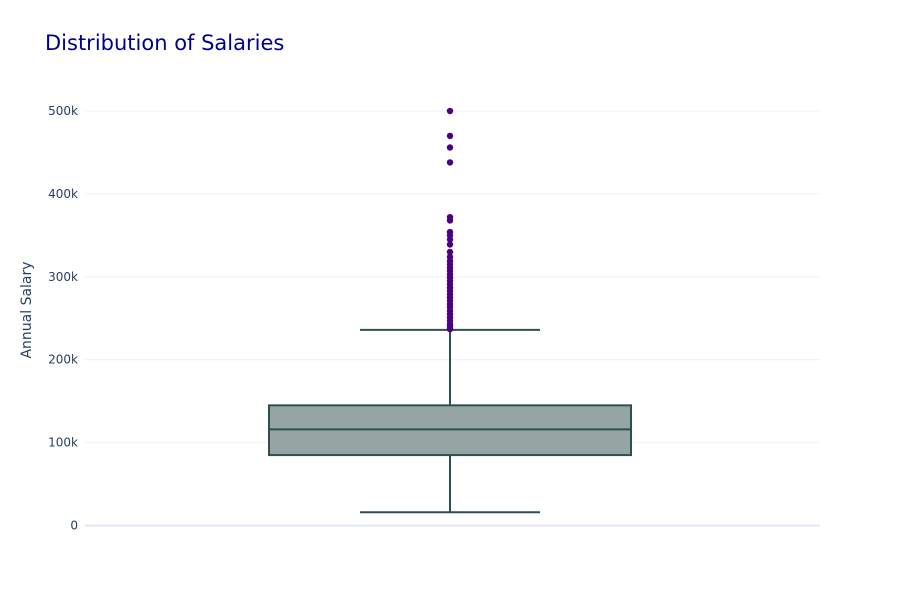 The image size is (900, 600). Describe the element at coordinates (63, 318) in the screenshot. I see `y-axis-ticks: 0 100k 200k 300k 400k 500k` at that location.